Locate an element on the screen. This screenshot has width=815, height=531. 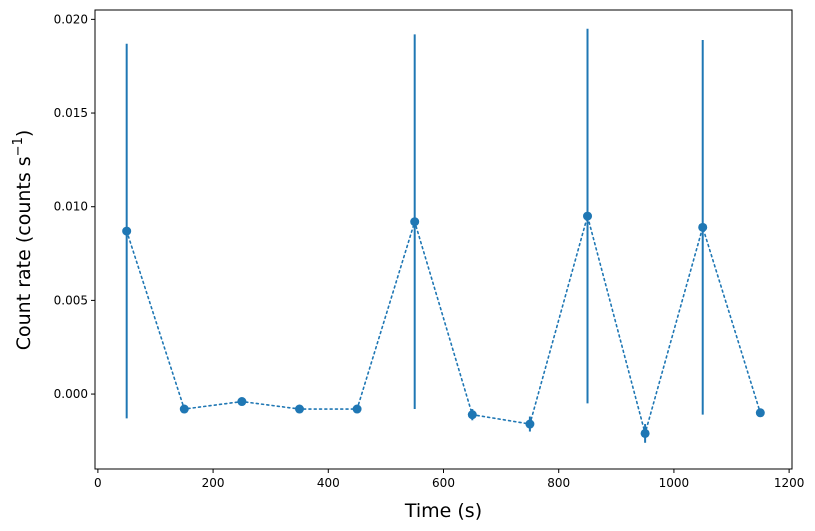
y-axis-label-exponent: −1 is located at coordinates (18, 146).